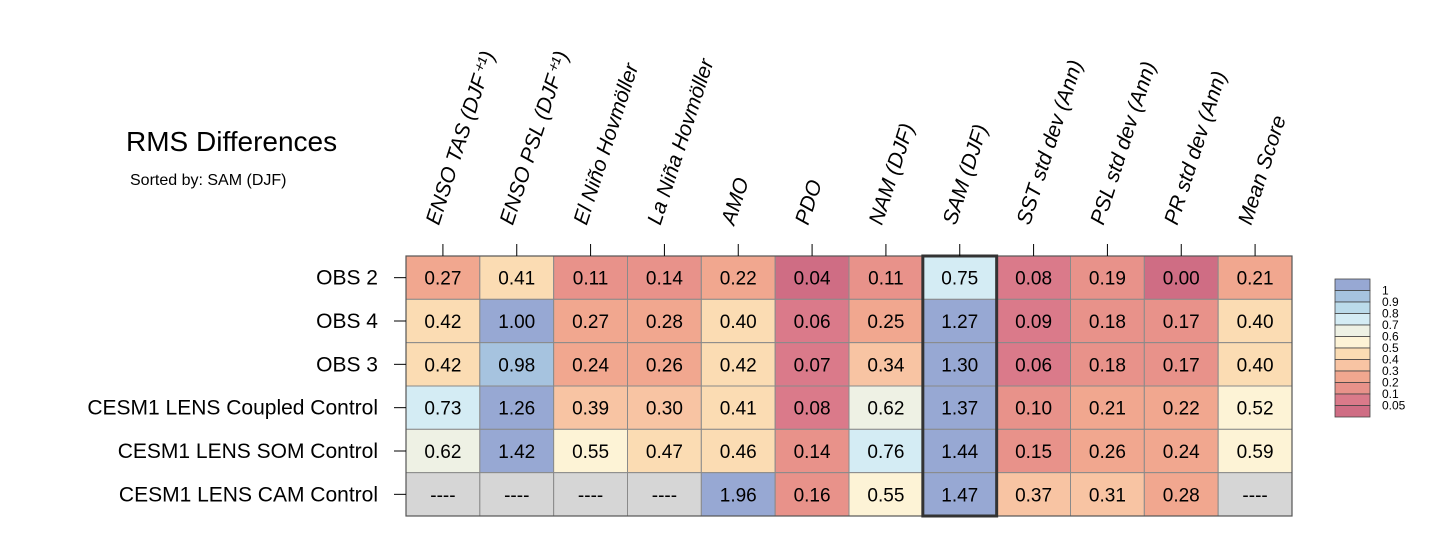 The width and height of the screenshot is (1437, 539). I want to click on cell-value: 1.42, so click(516, 452).